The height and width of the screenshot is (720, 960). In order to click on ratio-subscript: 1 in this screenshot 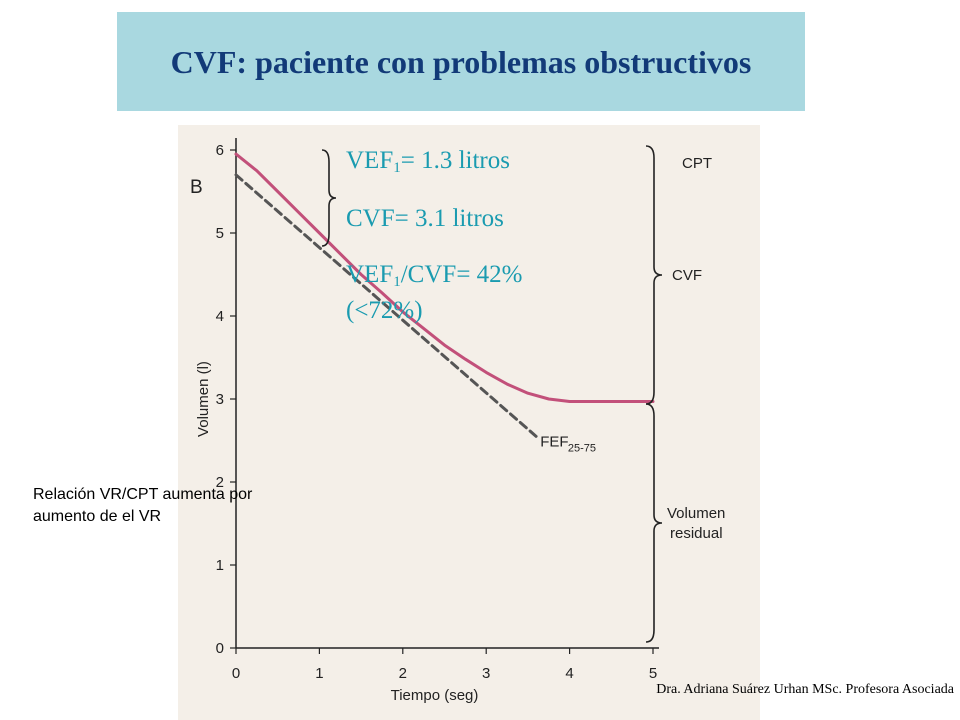, I will do `click(397, 282)`.